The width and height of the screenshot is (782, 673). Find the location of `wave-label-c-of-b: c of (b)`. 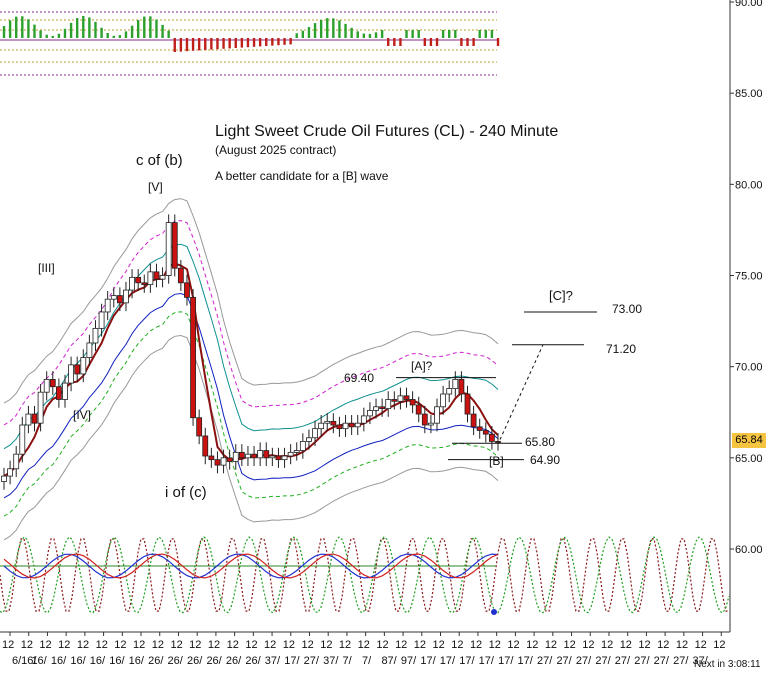

wave-label-c-of-b: c of (b) is located at coordinates (159, 160).